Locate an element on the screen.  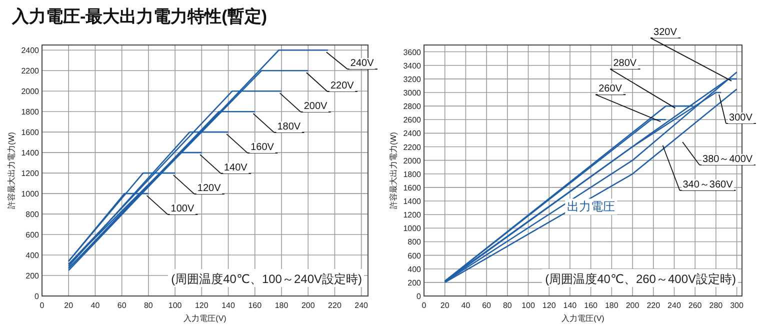
y-tick-label: 3400 is located at coordinates (412, 65).